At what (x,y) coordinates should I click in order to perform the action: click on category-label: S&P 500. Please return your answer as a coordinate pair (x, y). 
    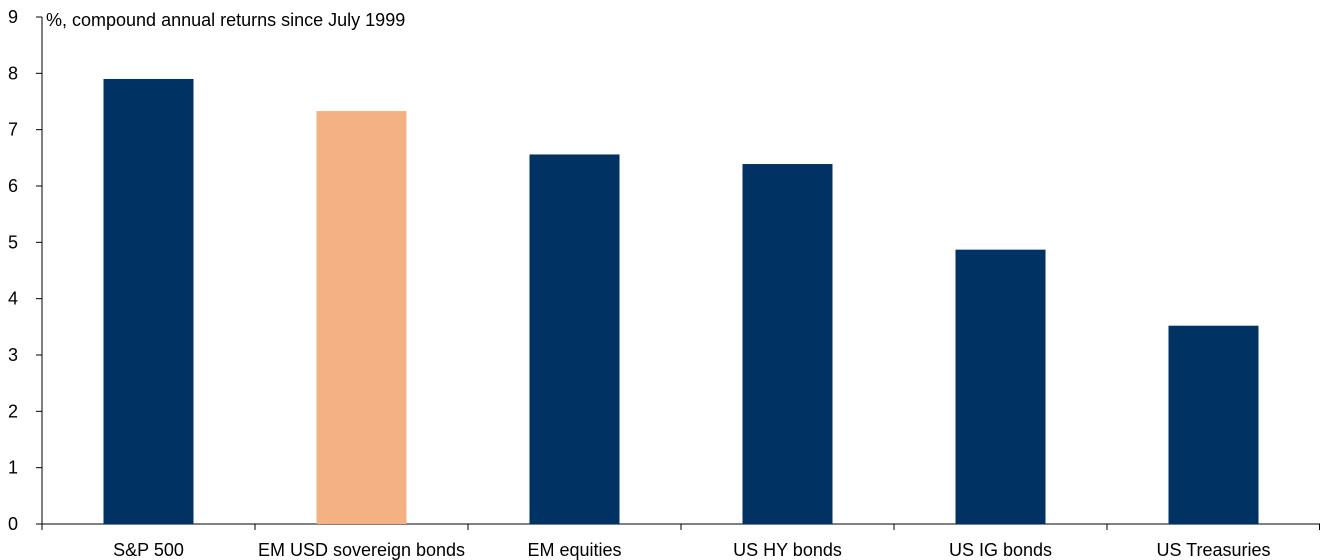
    Looking at the image, I should click on (148, 550).